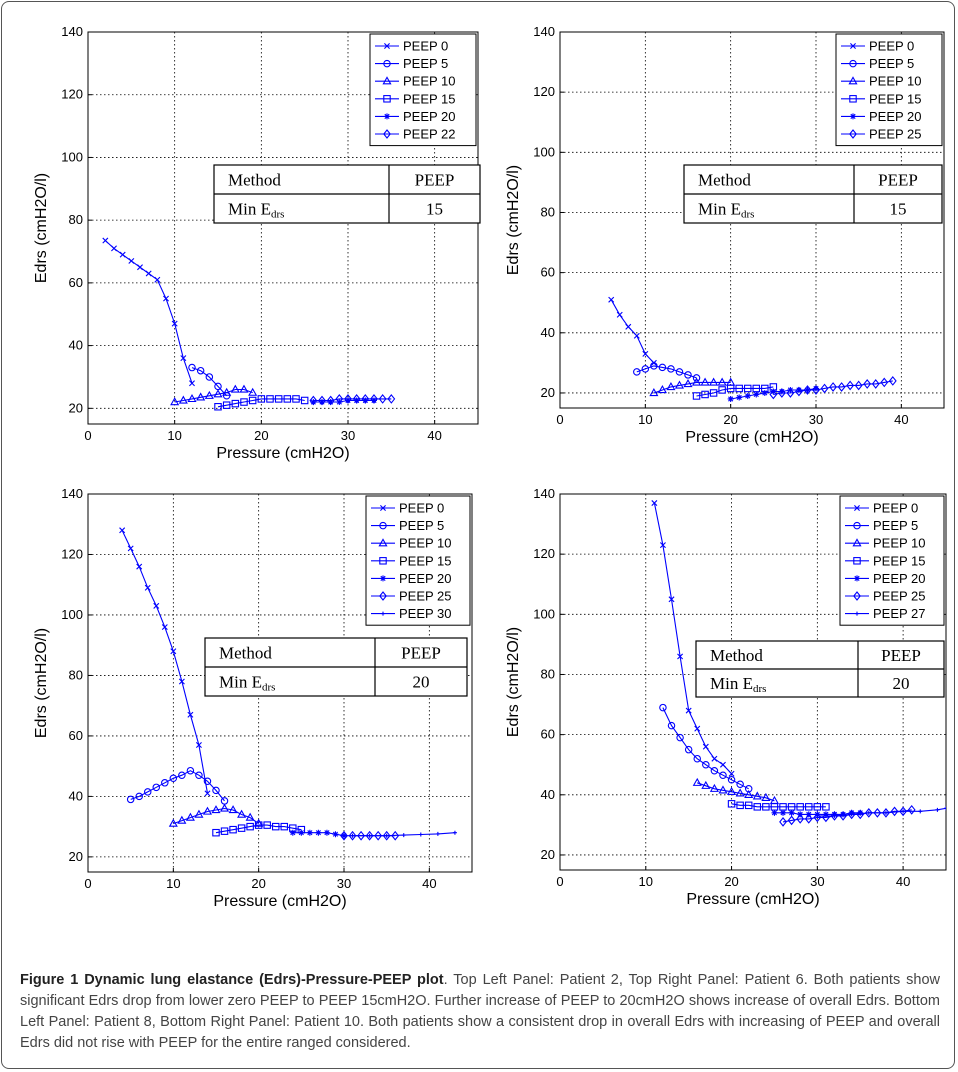  What do you see at coordinates (41, 683) in the screenshot?
I see `y-axis-label: Edrs (cmH2O/l)` at bounding box center [41, 683].